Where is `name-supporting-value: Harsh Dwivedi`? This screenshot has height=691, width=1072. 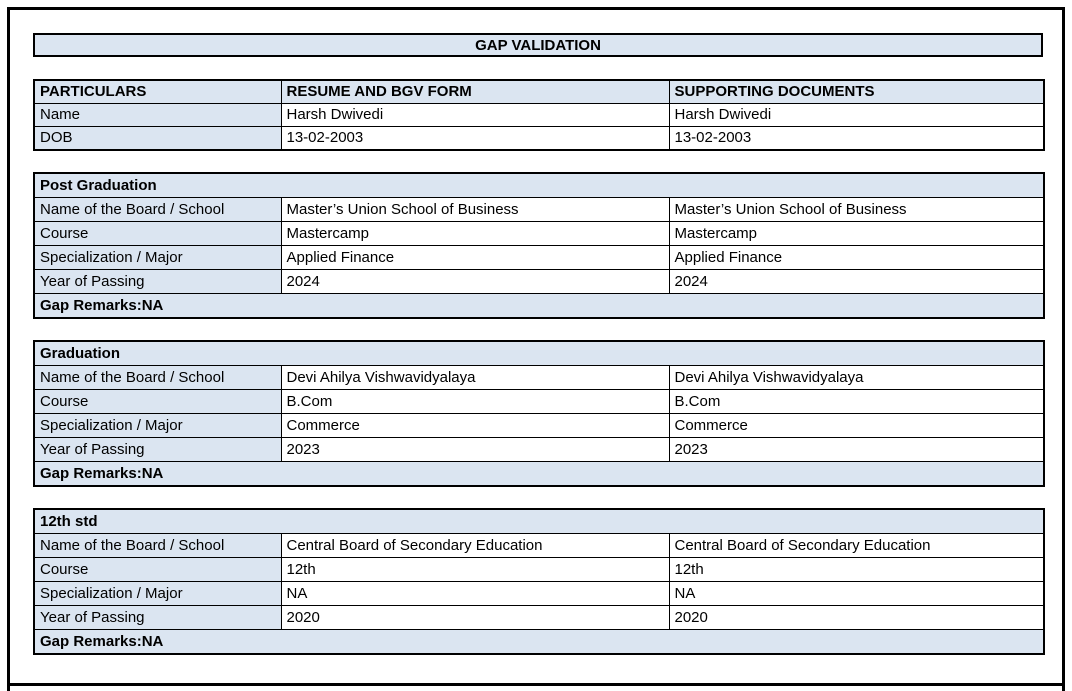
name-supporting-value: Harsh Dwivedi is located at coordinates (856, 115).